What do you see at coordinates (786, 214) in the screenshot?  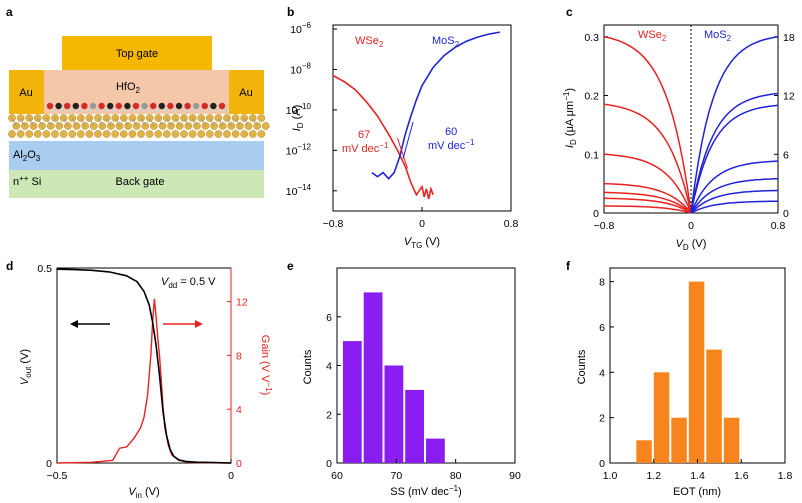 I see `panel-c-right-tick-label: 0` at bounding box center [786, 214].